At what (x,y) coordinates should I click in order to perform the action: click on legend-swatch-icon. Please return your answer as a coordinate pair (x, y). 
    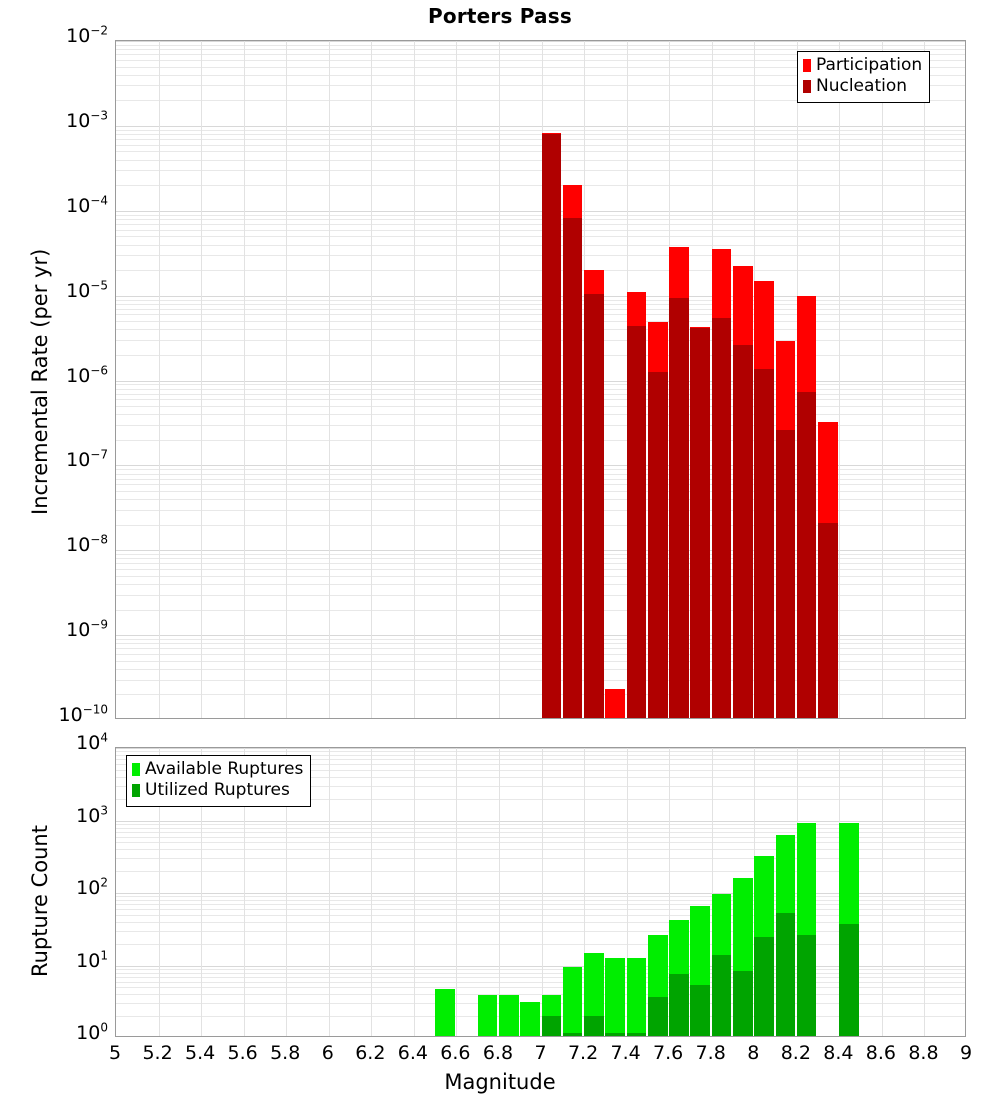
    Looking at the image, I should click on (136, 770).